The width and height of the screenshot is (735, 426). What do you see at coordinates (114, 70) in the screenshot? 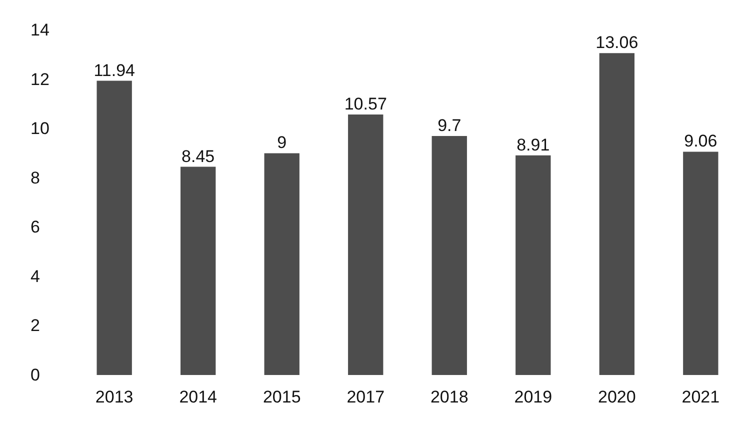
I see `data-label: 11.94` at bounding box center [114, 70].